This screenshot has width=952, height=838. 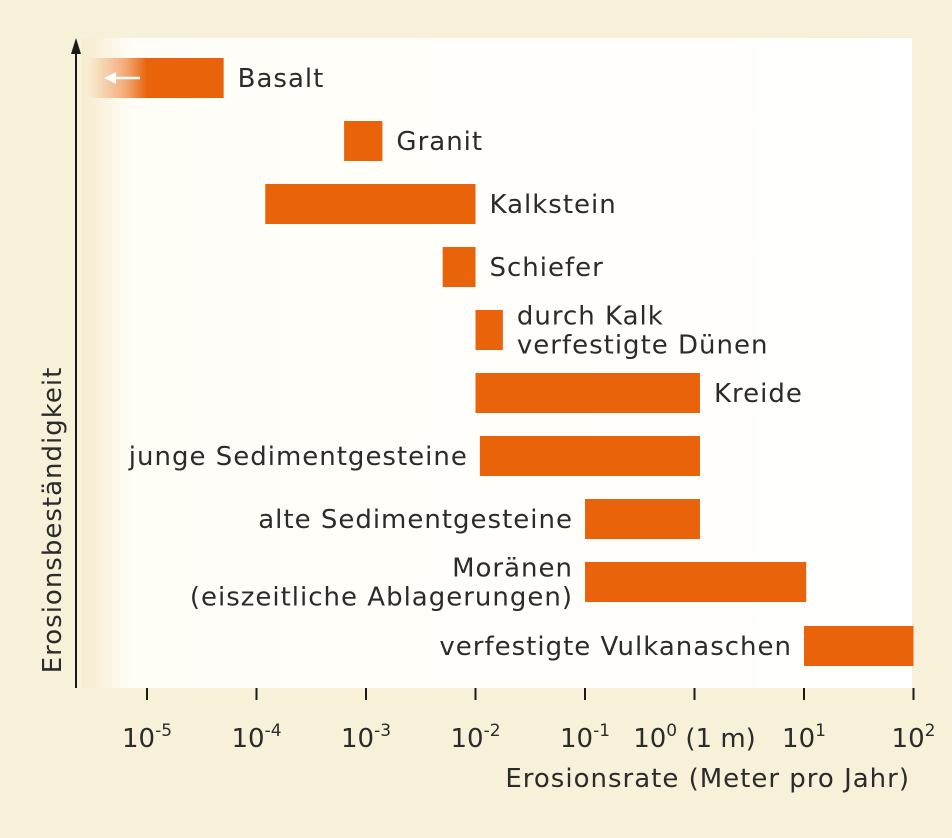 I want to click on bar-label: verfestigte Vulkanaschen, so click(x=615, y=647).